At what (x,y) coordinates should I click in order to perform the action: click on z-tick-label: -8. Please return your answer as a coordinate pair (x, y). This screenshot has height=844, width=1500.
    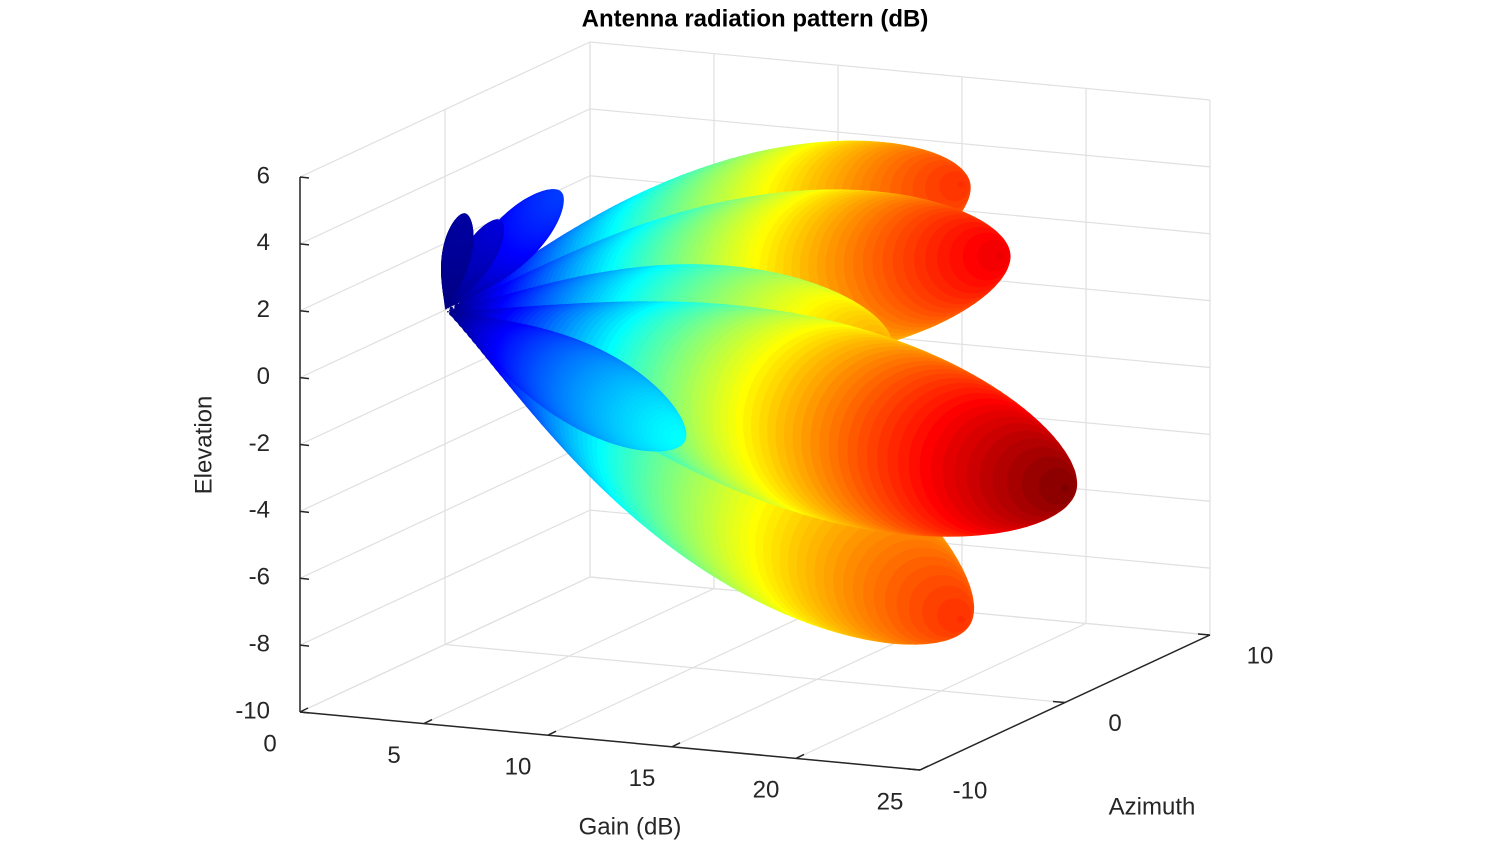
    Looking at the image, I should click on (259, 643).